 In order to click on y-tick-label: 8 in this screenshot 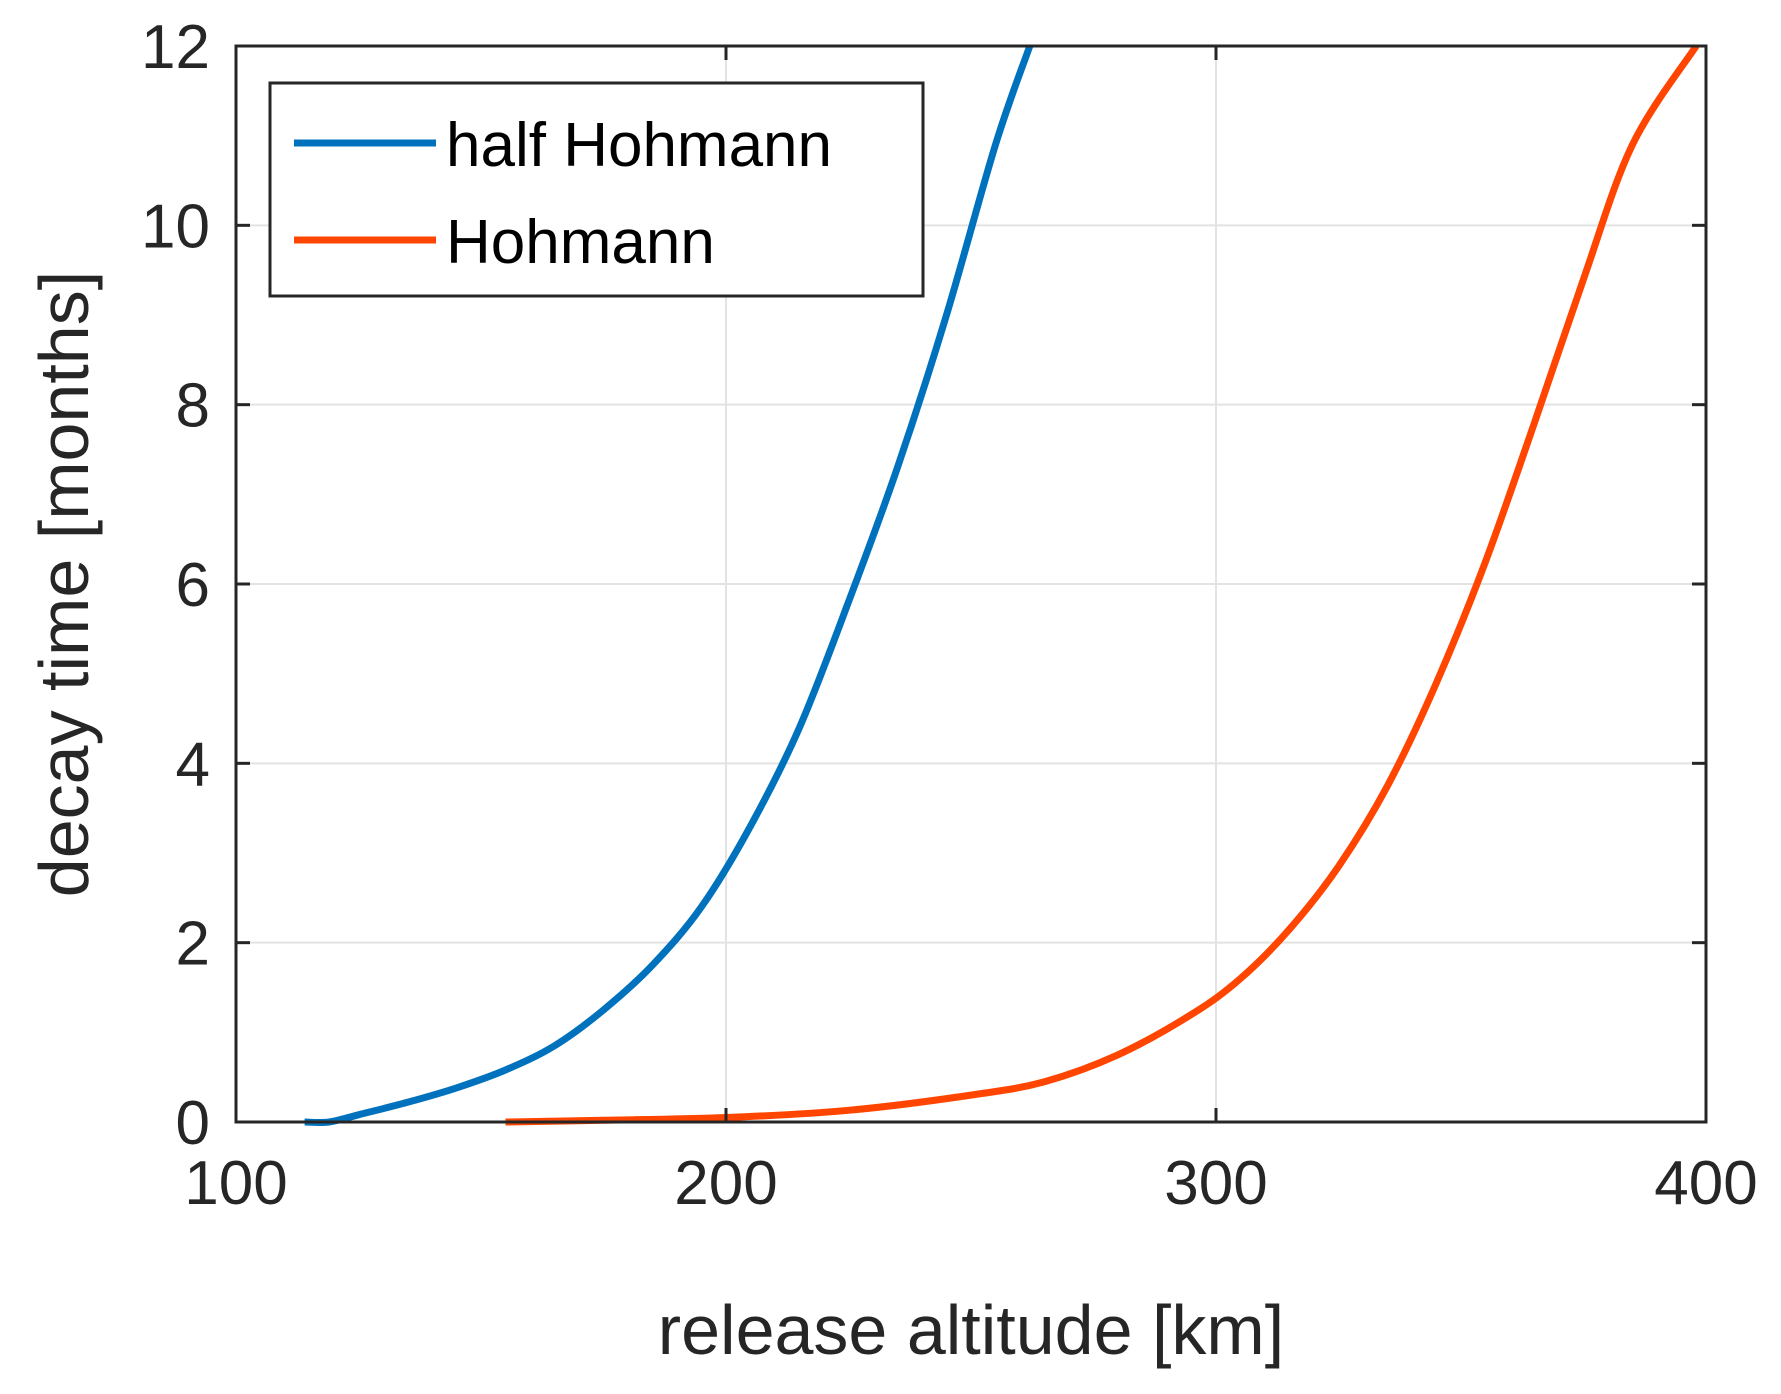, I will do `click(193, 406)`.